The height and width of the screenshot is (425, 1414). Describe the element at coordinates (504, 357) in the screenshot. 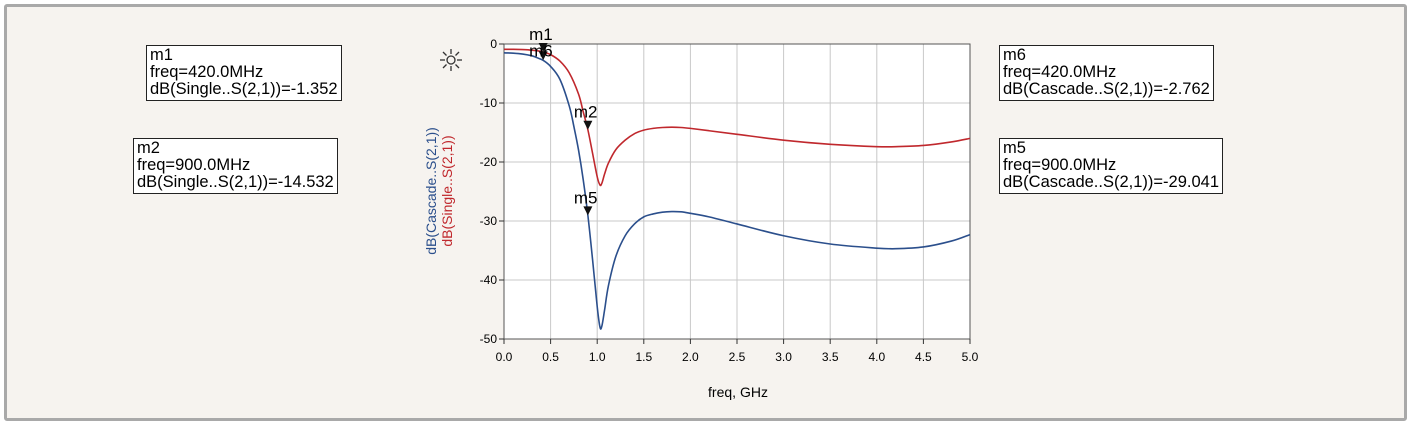

I see `x-tick-label: 0.0` at that location.